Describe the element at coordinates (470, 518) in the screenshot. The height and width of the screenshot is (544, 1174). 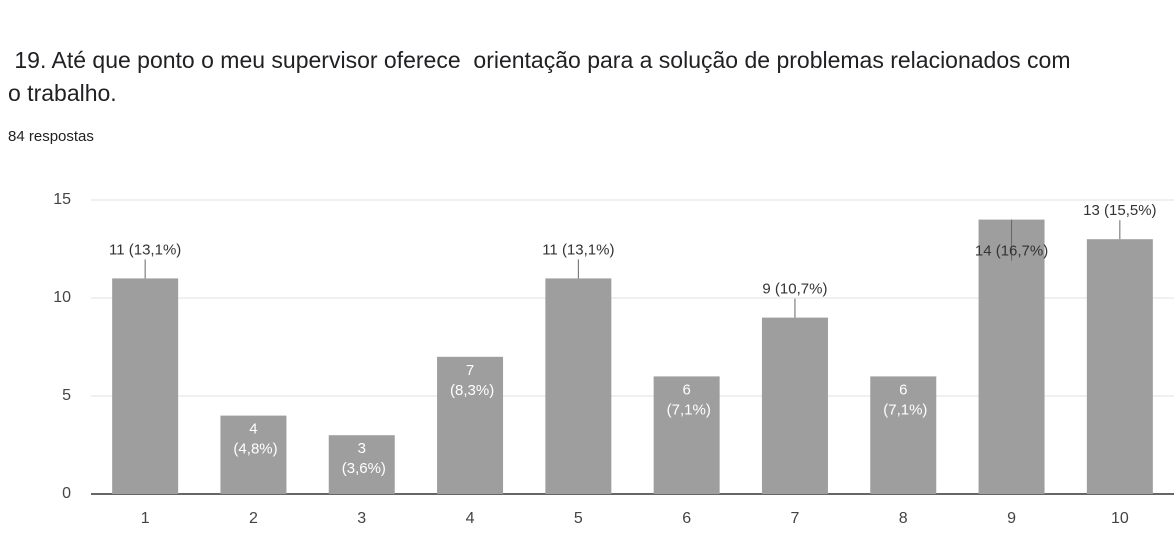
I see `x-tick-label: 4` at that location.